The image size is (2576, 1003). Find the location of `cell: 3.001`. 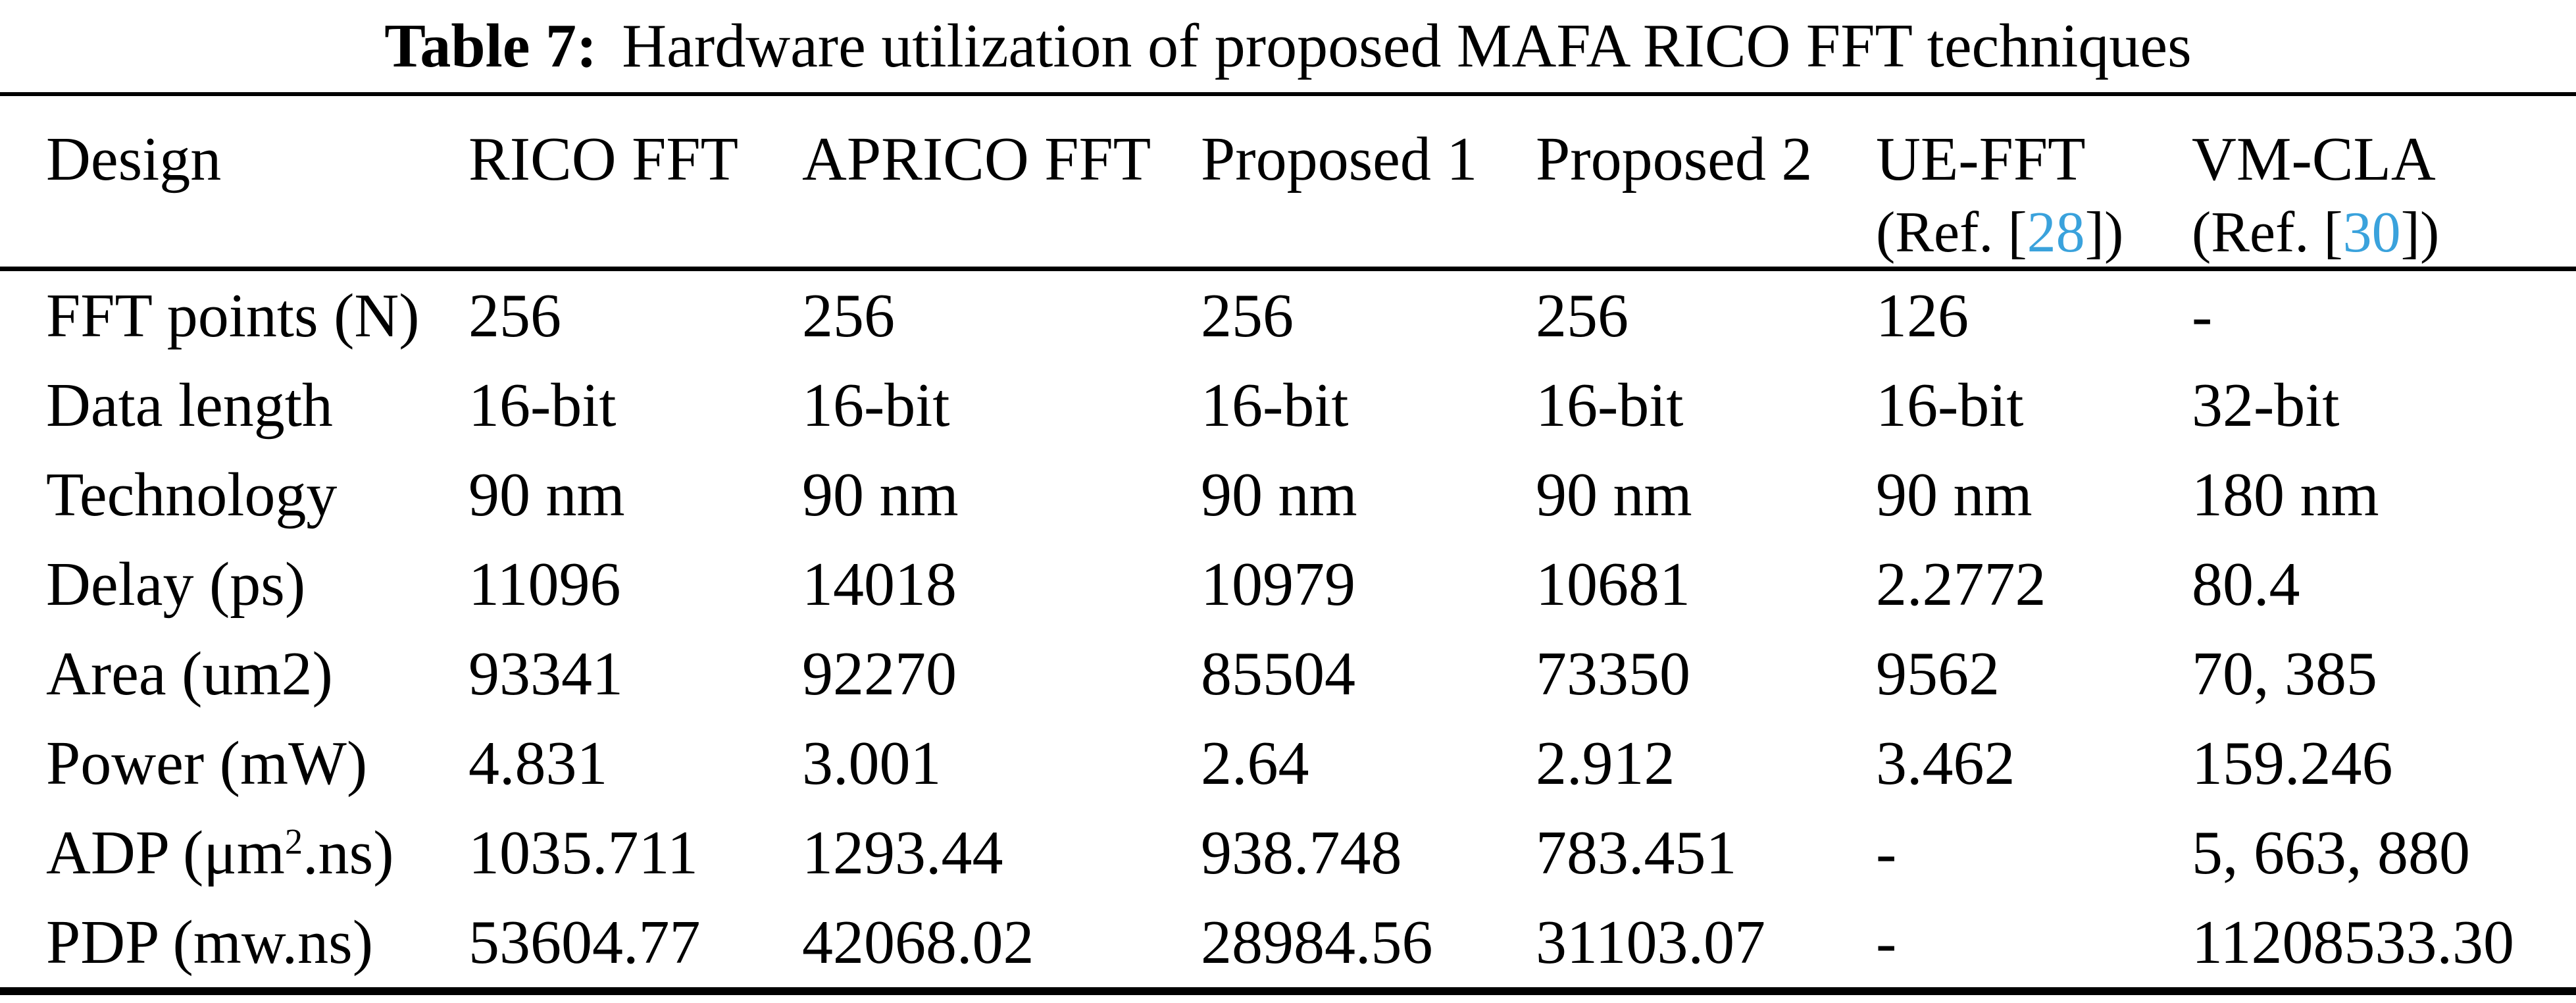

cell: 3.001 is located at coordinates (872, 763).